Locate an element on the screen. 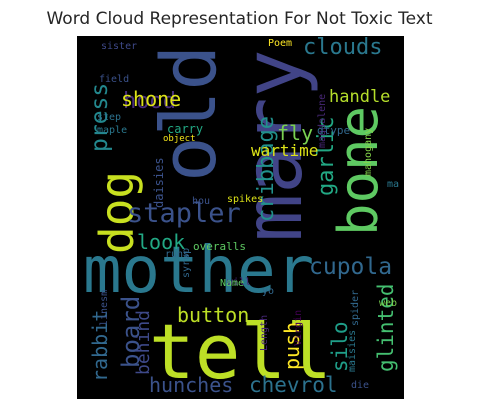 The width and height of the screenshot is (479, 411). word-field: field is located at coordinates (114, 79).